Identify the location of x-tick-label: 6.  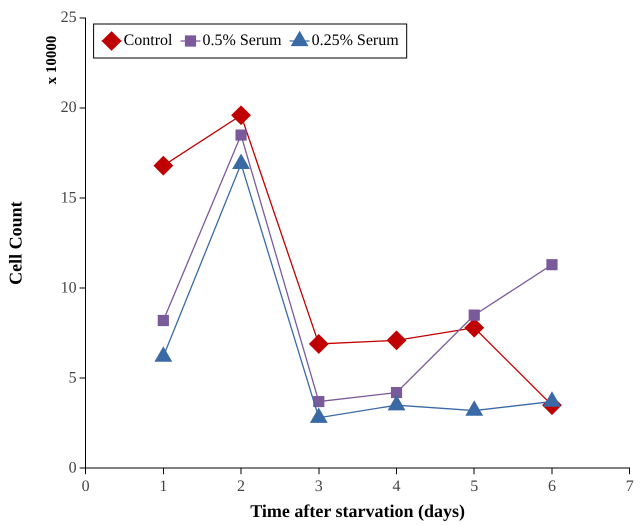
(552, 487).